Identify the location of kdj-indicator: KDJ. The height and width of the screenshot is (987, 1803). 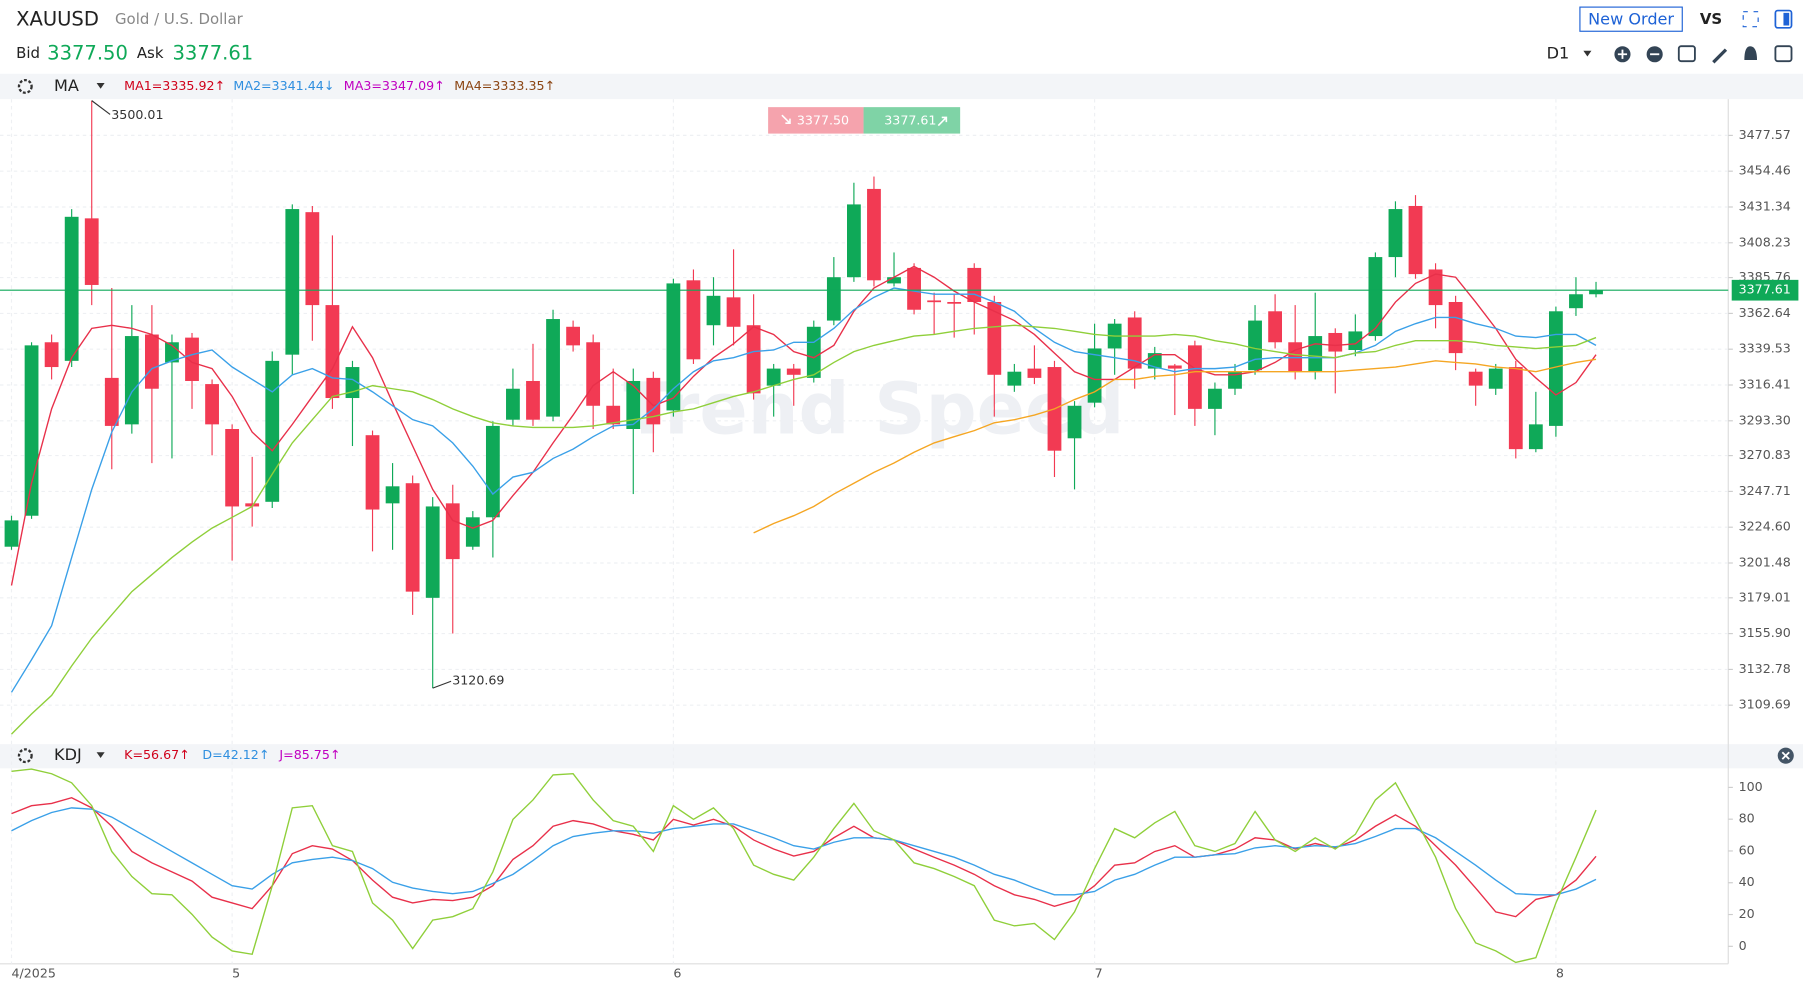
(68, 754).